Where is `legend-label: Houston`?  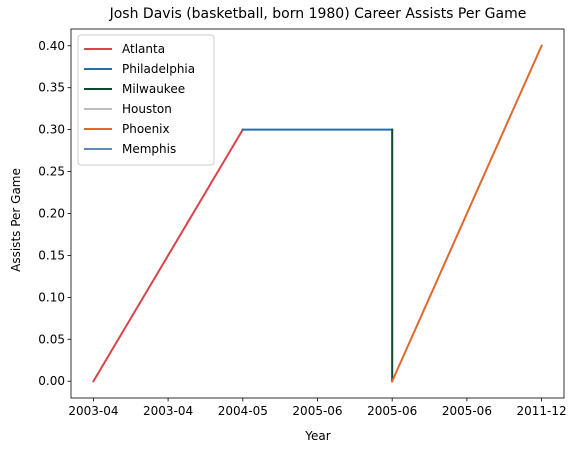
legend-label: Houston is located at coordinates (147, 109).